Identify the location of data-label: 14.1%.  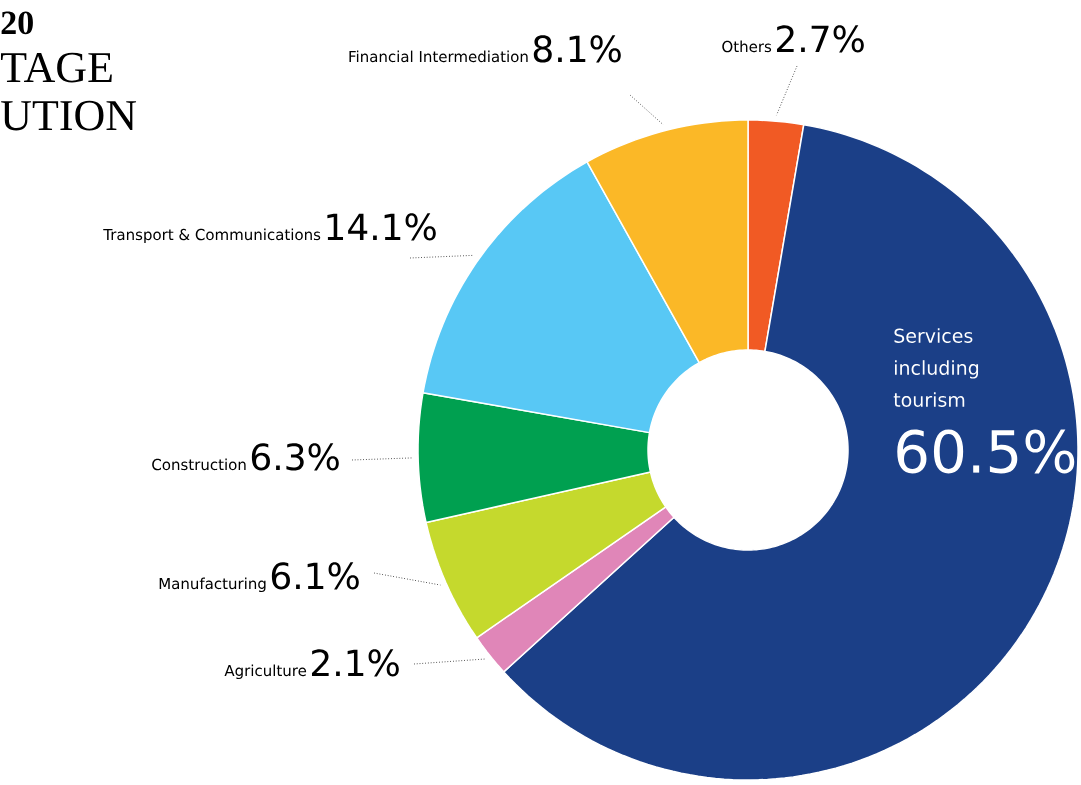
(381, 227).